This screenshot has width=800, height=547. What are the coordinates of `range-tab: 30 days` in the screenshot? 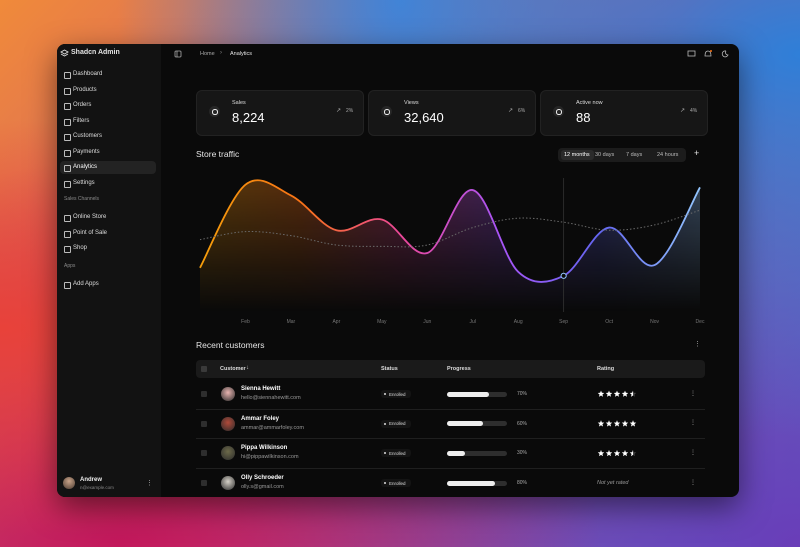 It's located at (605, 154).